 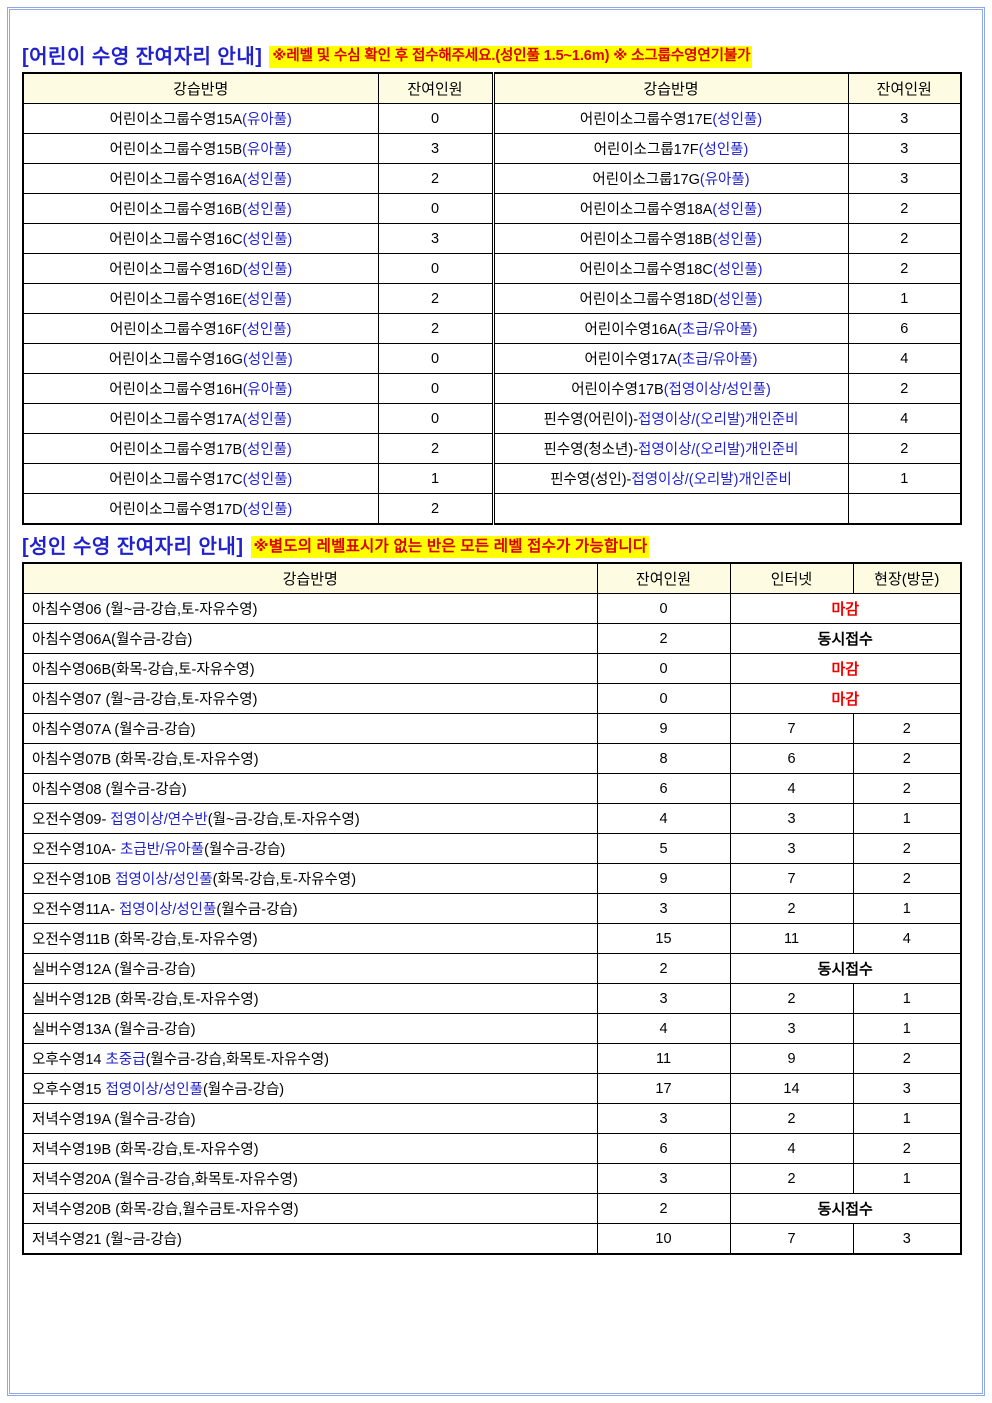 I want to click on kids-class-name: 어린이소그룹수영17B(성인풀), so click(x=200, y=448).